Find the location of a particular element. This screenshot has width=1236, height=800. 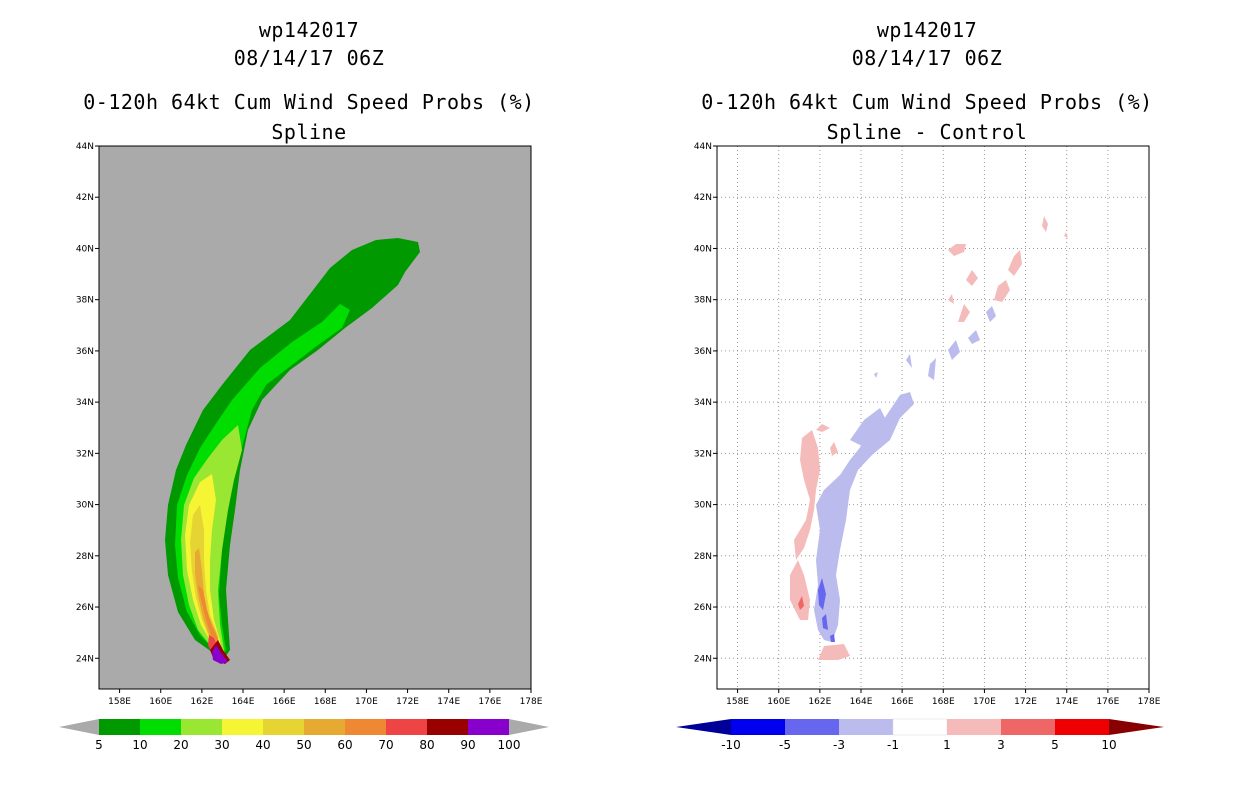

pos-3-5-region is located at coordinates (801, 603).